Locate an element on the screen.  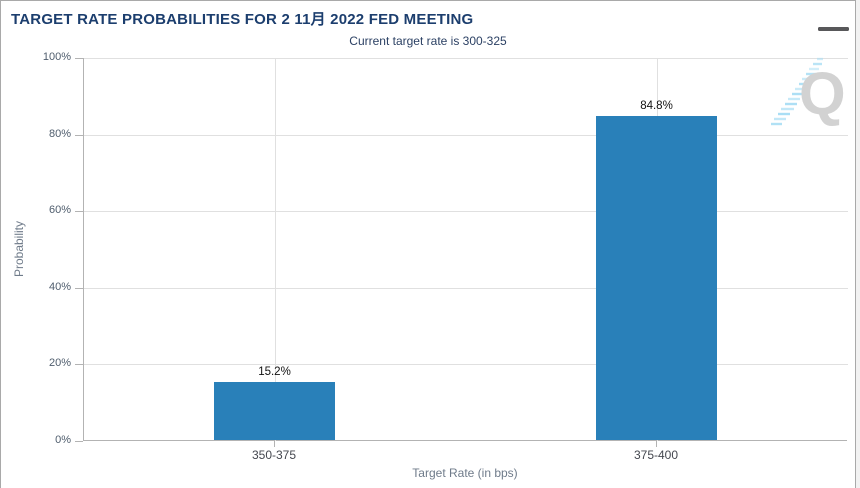
hamburger-bar is located at coordinates (833, 28).